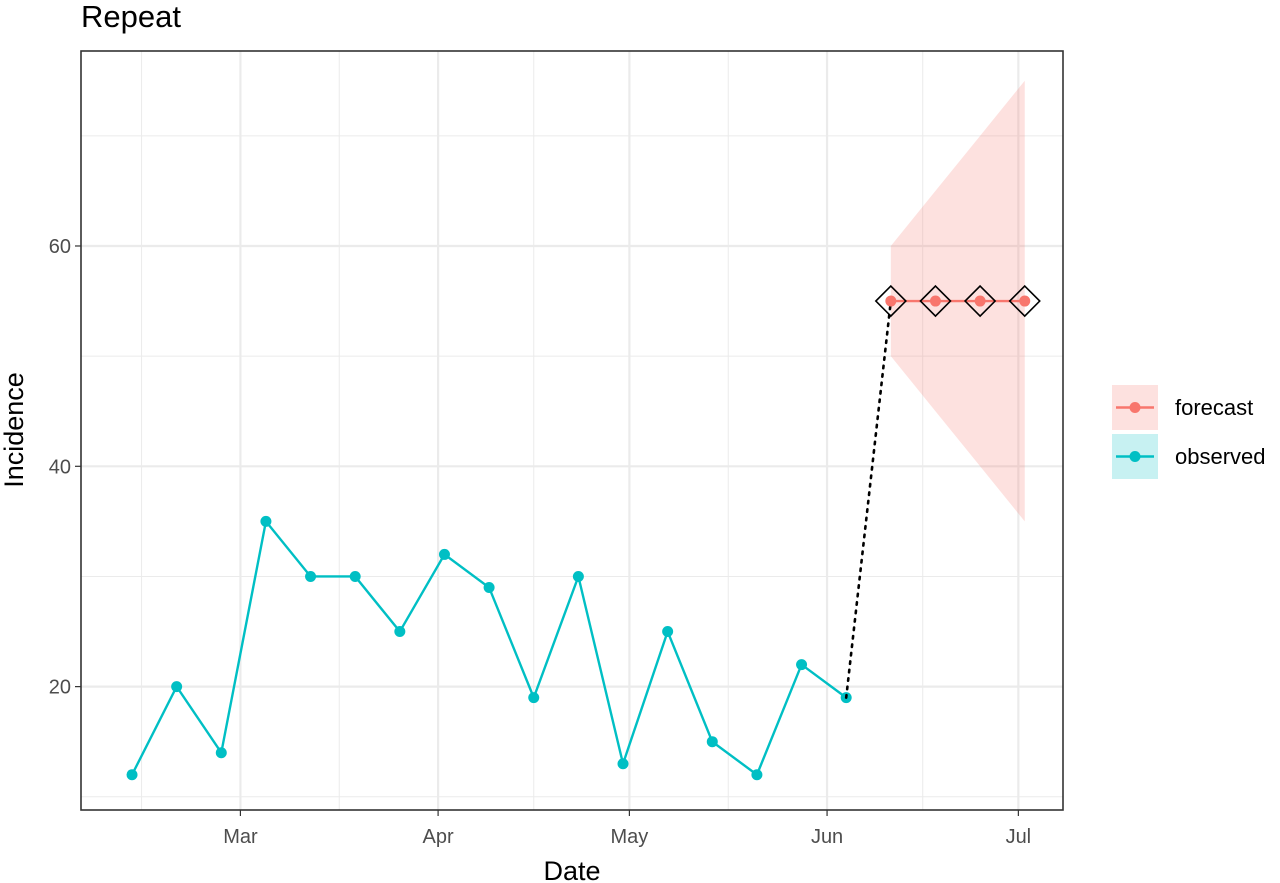 Image resolution: width=1280 pixels, height=883 pixels. Describe the element at coordinates (629, 837) in the screenshot. I see `x-tick-label: May` at that location.